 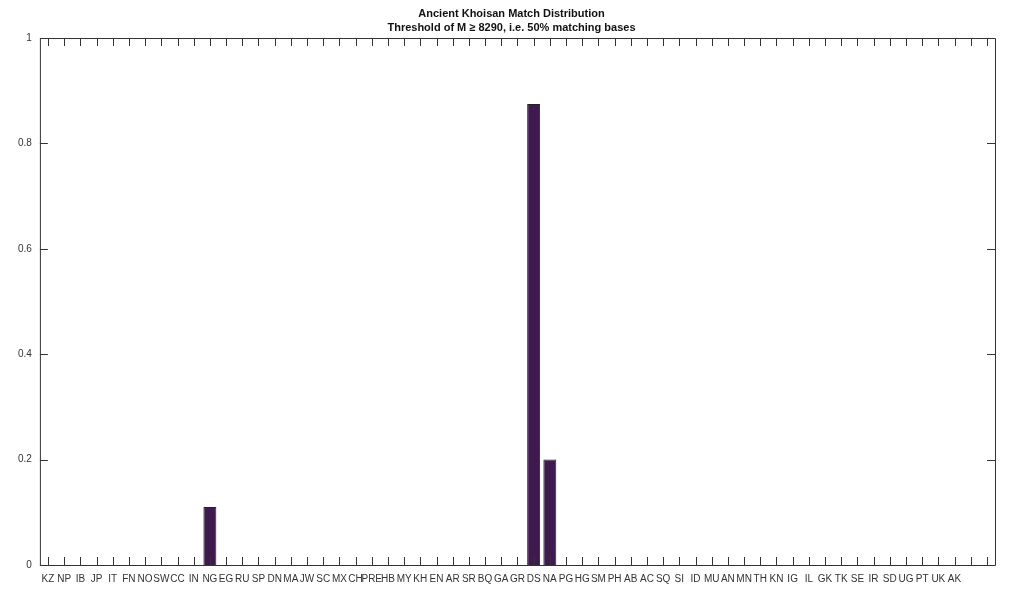 I want to click on x-tick-label: BQ, so click(x=485, y=578).